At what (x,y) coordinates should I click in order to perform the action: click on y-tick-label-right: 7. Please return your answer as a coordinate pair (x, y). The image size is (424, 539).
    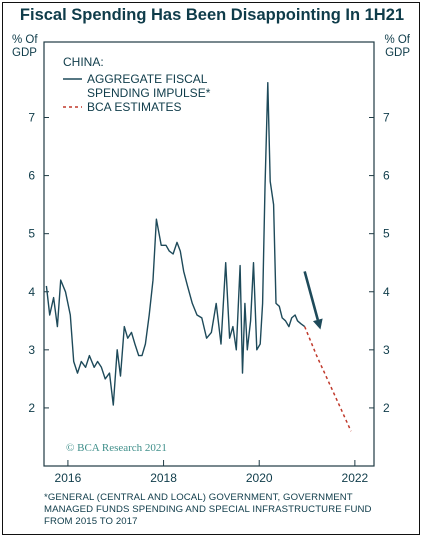
    Looking at the image, I should click on (386, 118).